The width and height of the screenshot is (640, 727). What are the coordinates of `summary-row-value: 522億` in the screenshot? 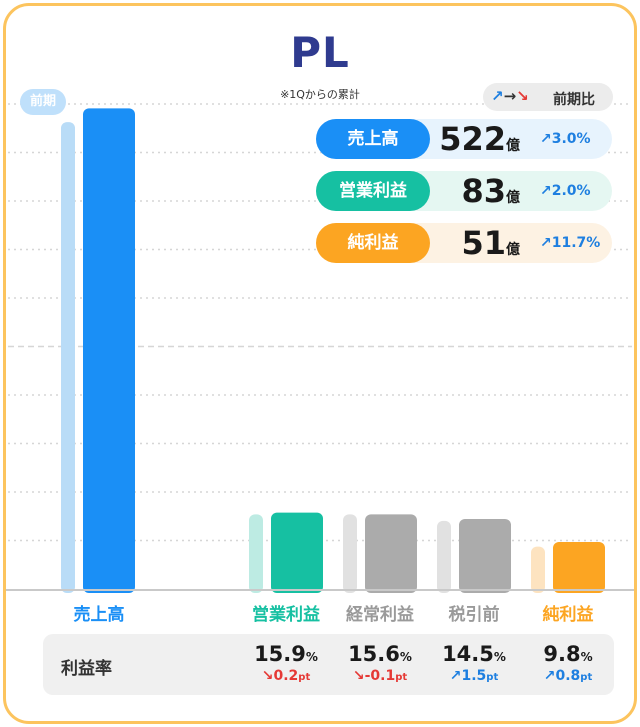 It's located at (479, 139).